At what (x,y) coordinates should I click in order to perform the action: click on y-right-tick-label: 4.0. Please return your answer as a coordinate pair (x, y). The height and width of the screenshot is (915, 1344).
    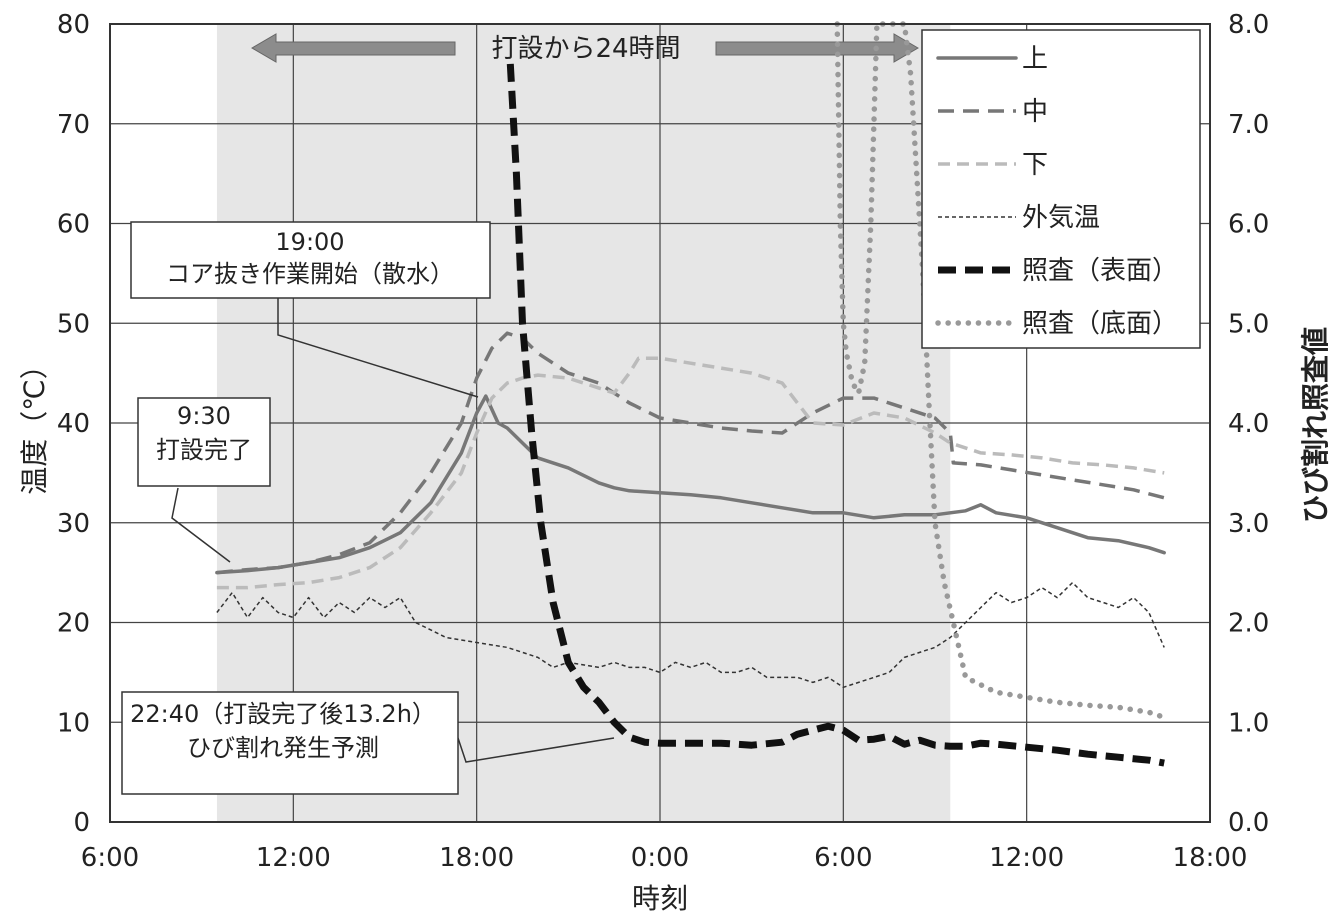
    Looking at the image, I should click on (1248, 424).